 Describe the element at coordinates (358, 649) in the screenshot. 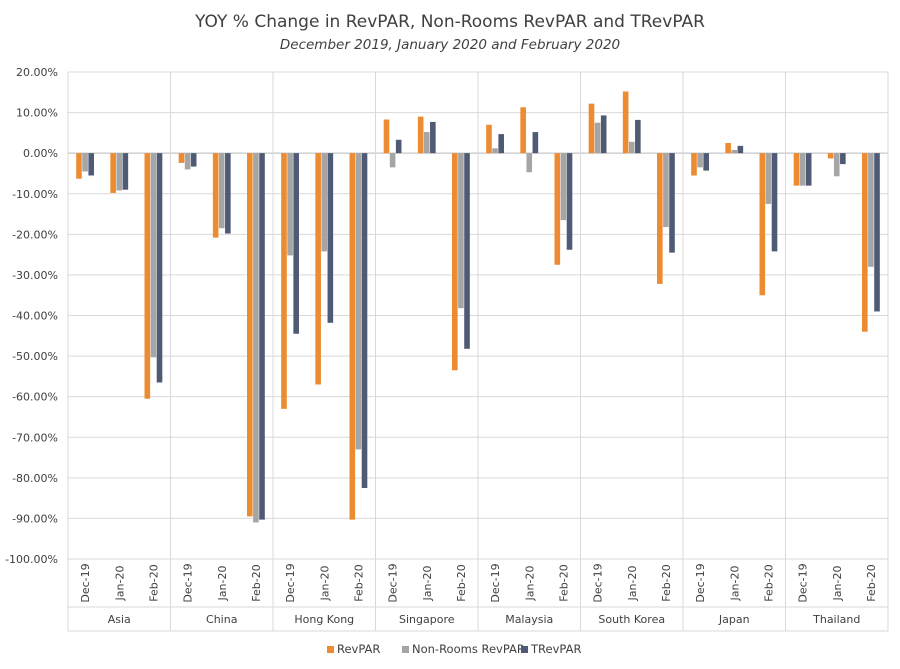

I see `legend-label: RevPAR` at that location.